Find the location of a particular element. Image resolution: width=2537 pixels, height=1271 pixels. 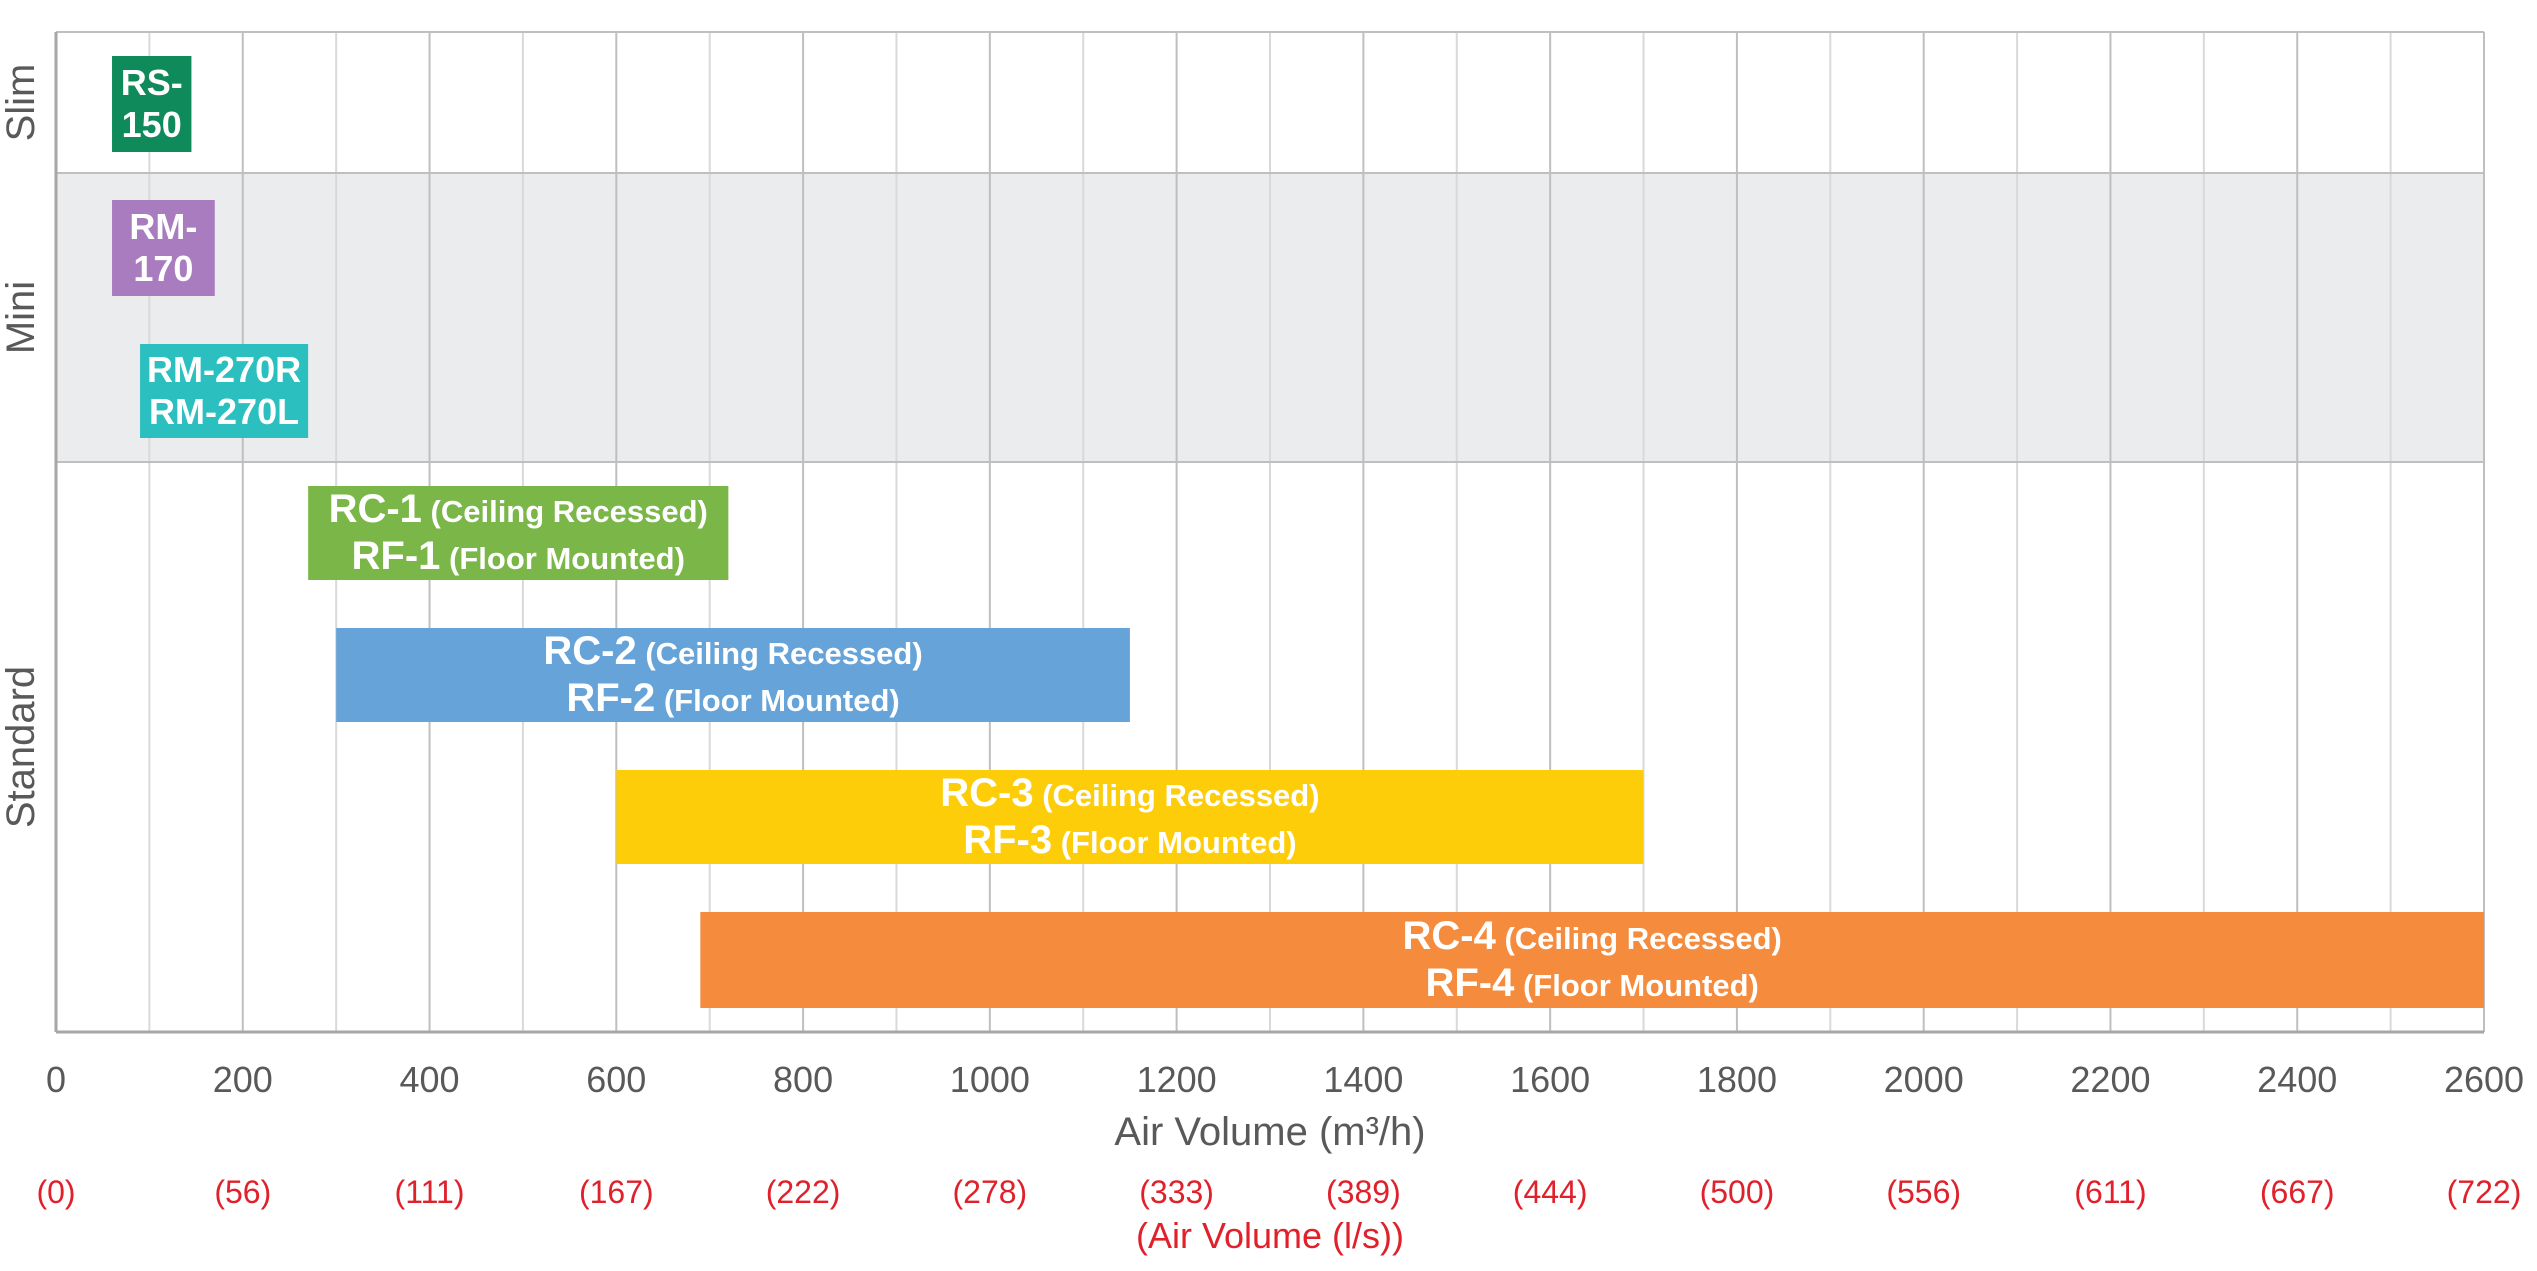

bar-model-name: RM-270L is located at coordinates (224, 411).